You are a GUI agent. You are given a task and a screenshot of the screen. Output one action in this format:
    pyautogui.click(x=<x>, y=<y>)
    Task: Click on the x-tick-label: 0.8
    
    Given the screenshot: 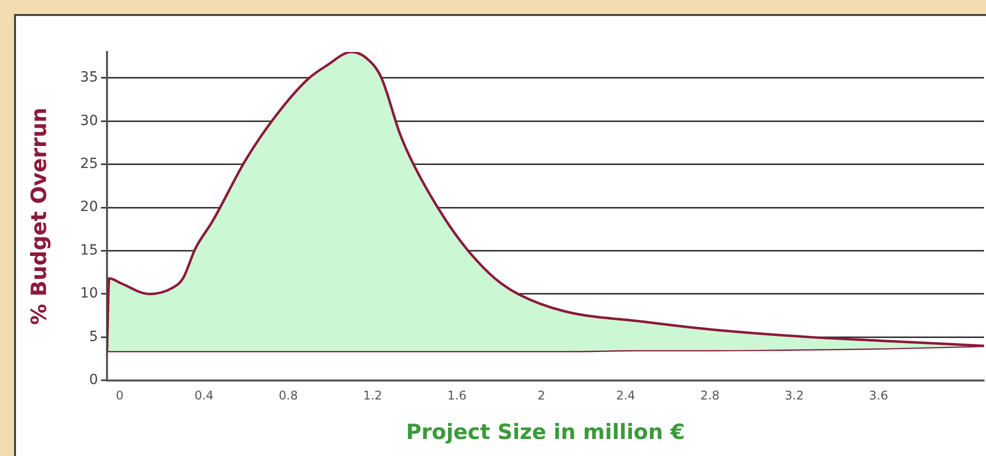 What is the action you would take?
    pyautogui.click(x=288, y=395)
    